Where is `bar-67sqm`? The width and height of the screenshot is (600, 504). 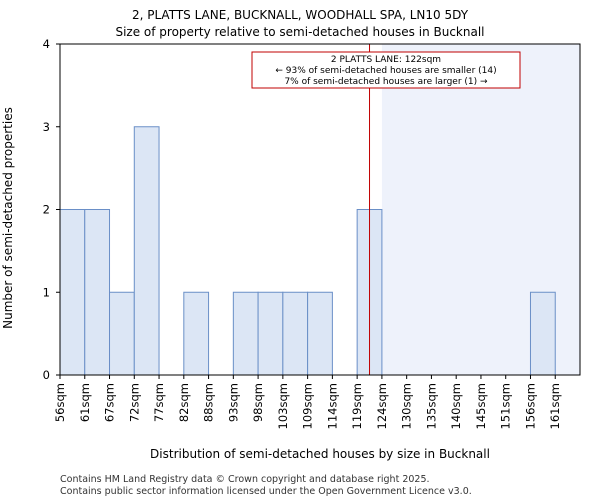 bar-67sqm is located at coordinates (122, 333).